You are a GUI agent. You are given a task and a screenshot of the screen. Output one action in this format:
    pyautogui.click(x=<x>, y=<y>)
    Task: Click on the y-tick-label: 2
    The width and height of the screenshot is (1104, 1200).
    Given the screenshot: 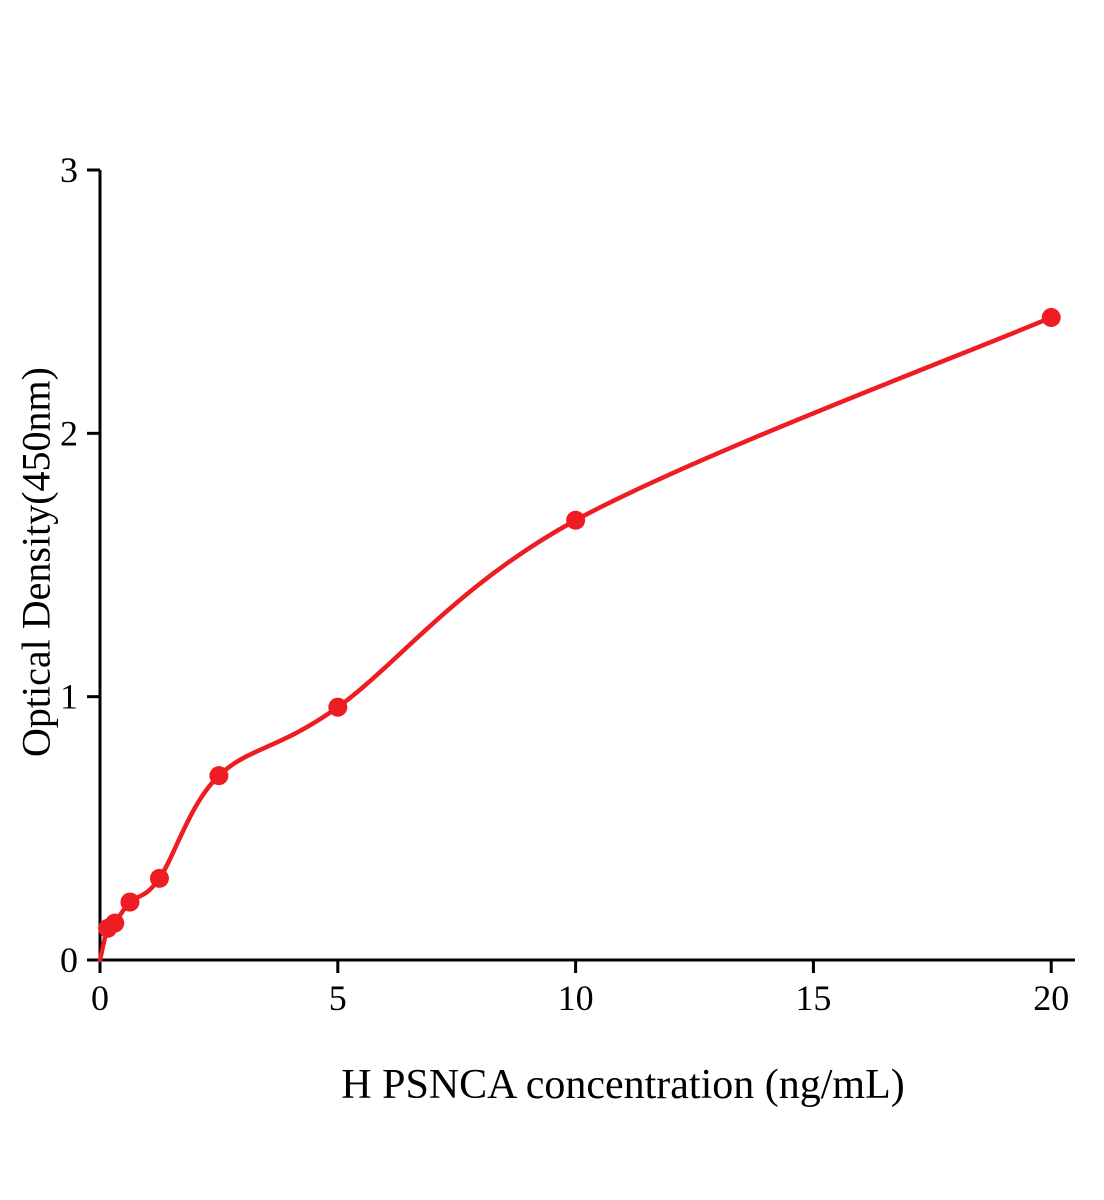 What is the action you would take?
    pyautogui.click(x=69, y=433)
    